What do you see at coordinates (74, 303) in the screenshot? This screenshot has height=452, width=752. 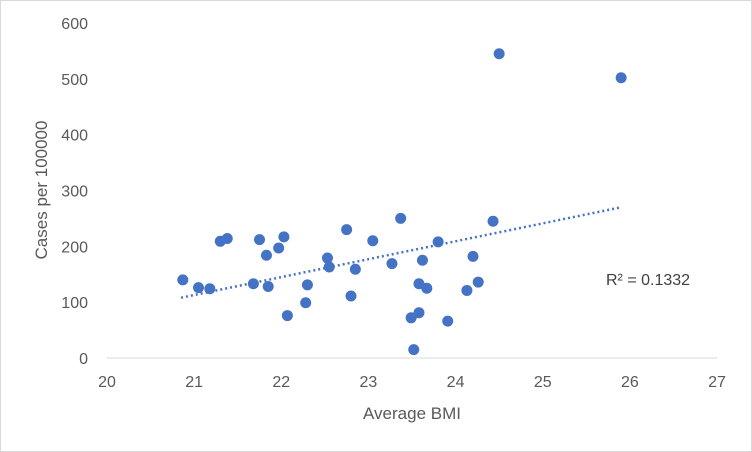 I see `y-tick-label: 100` at bounding box center [74, 303].